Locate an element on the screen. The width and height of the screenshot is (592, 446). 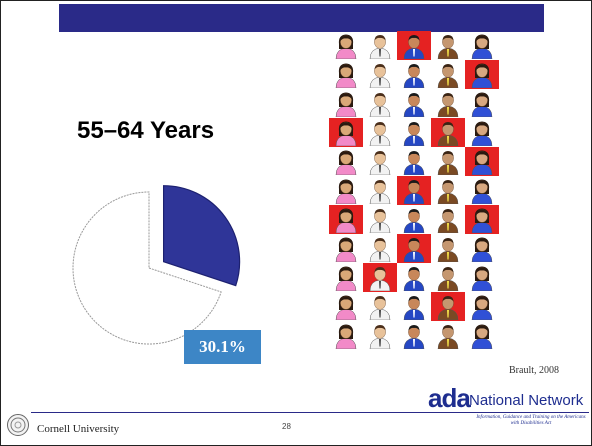
footer-divider-right is located at coordinates (505, 412).